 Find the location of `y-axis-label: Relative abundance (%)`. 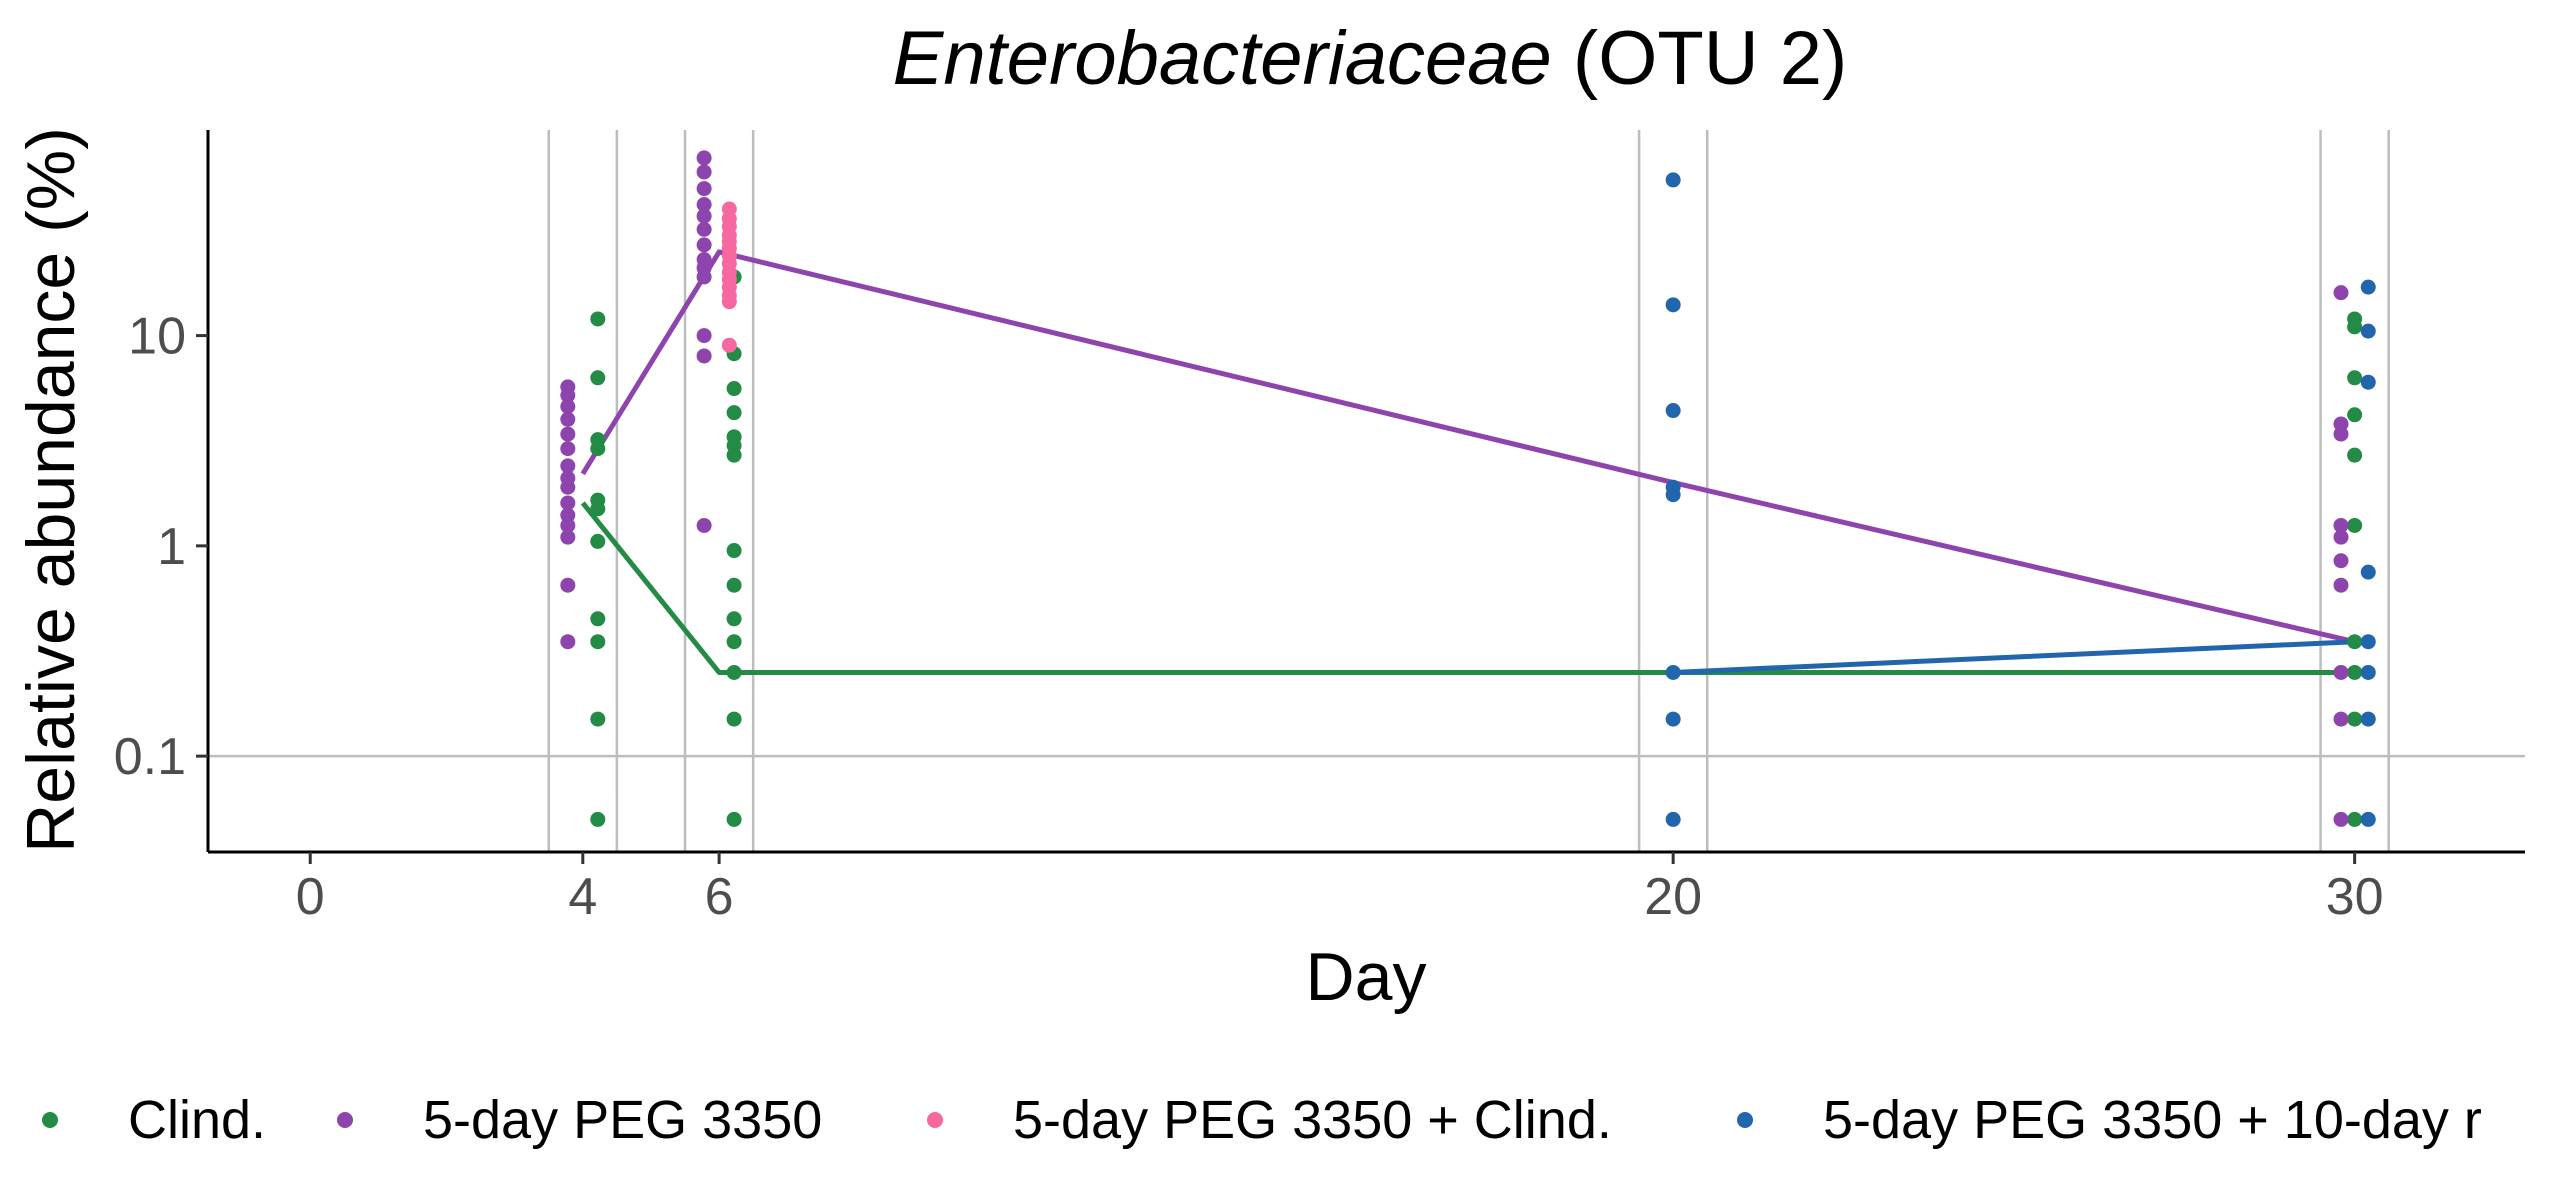

y-axis-label: Relative abundance (%) is located at coordinates (51, 490).